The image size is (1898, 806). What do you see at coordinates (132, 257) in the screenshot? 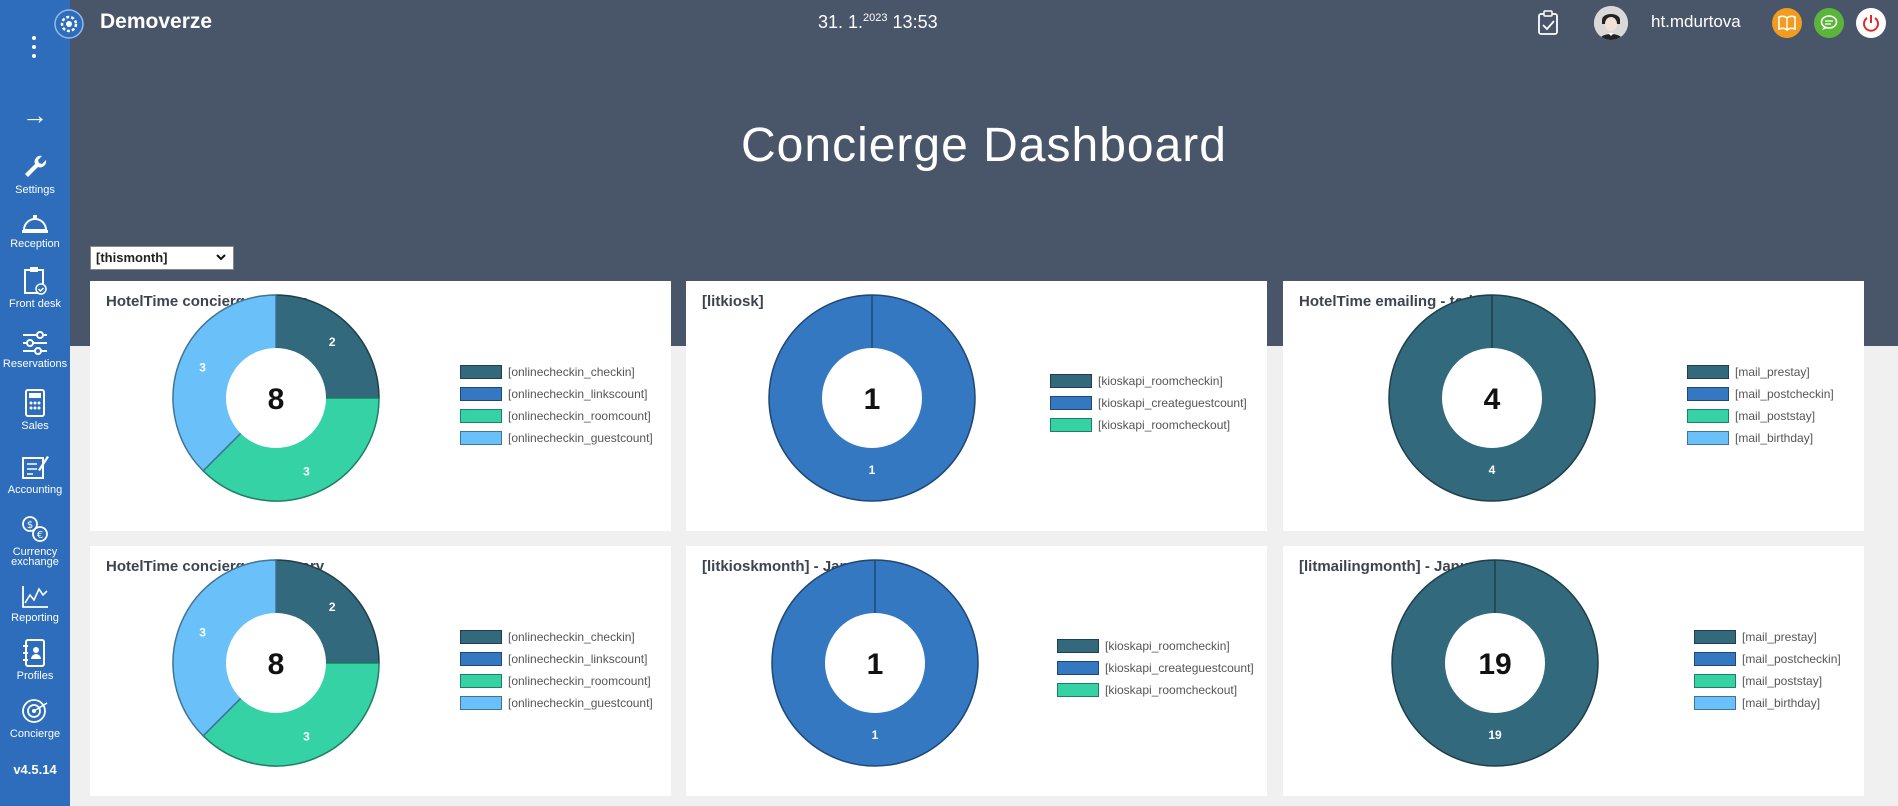
I see `period-select-value: [thismonth]` at bounding box center [132, 257].